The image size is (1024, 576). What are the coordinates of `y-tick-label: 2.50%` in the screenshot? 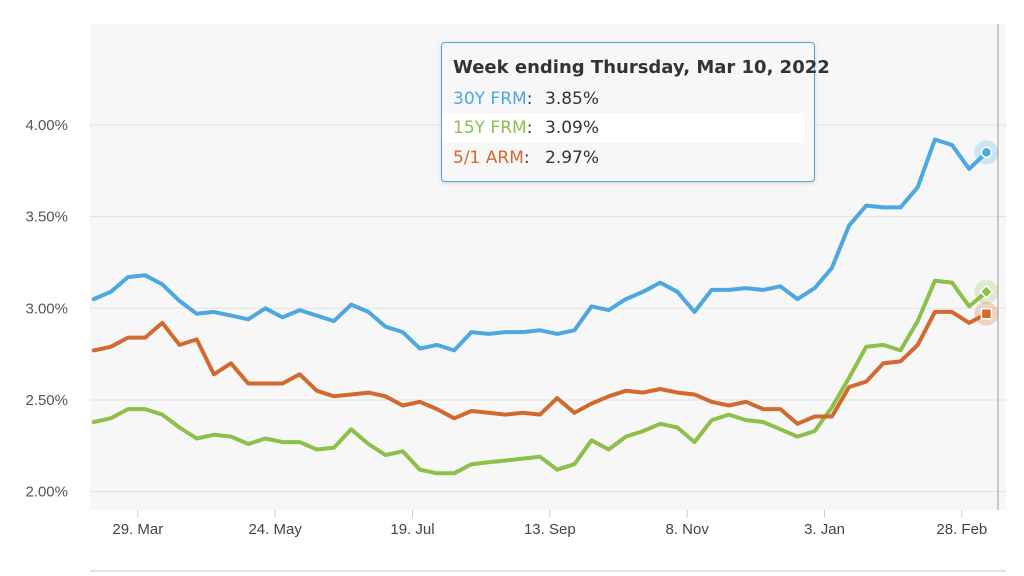 It's located at (46, 400).